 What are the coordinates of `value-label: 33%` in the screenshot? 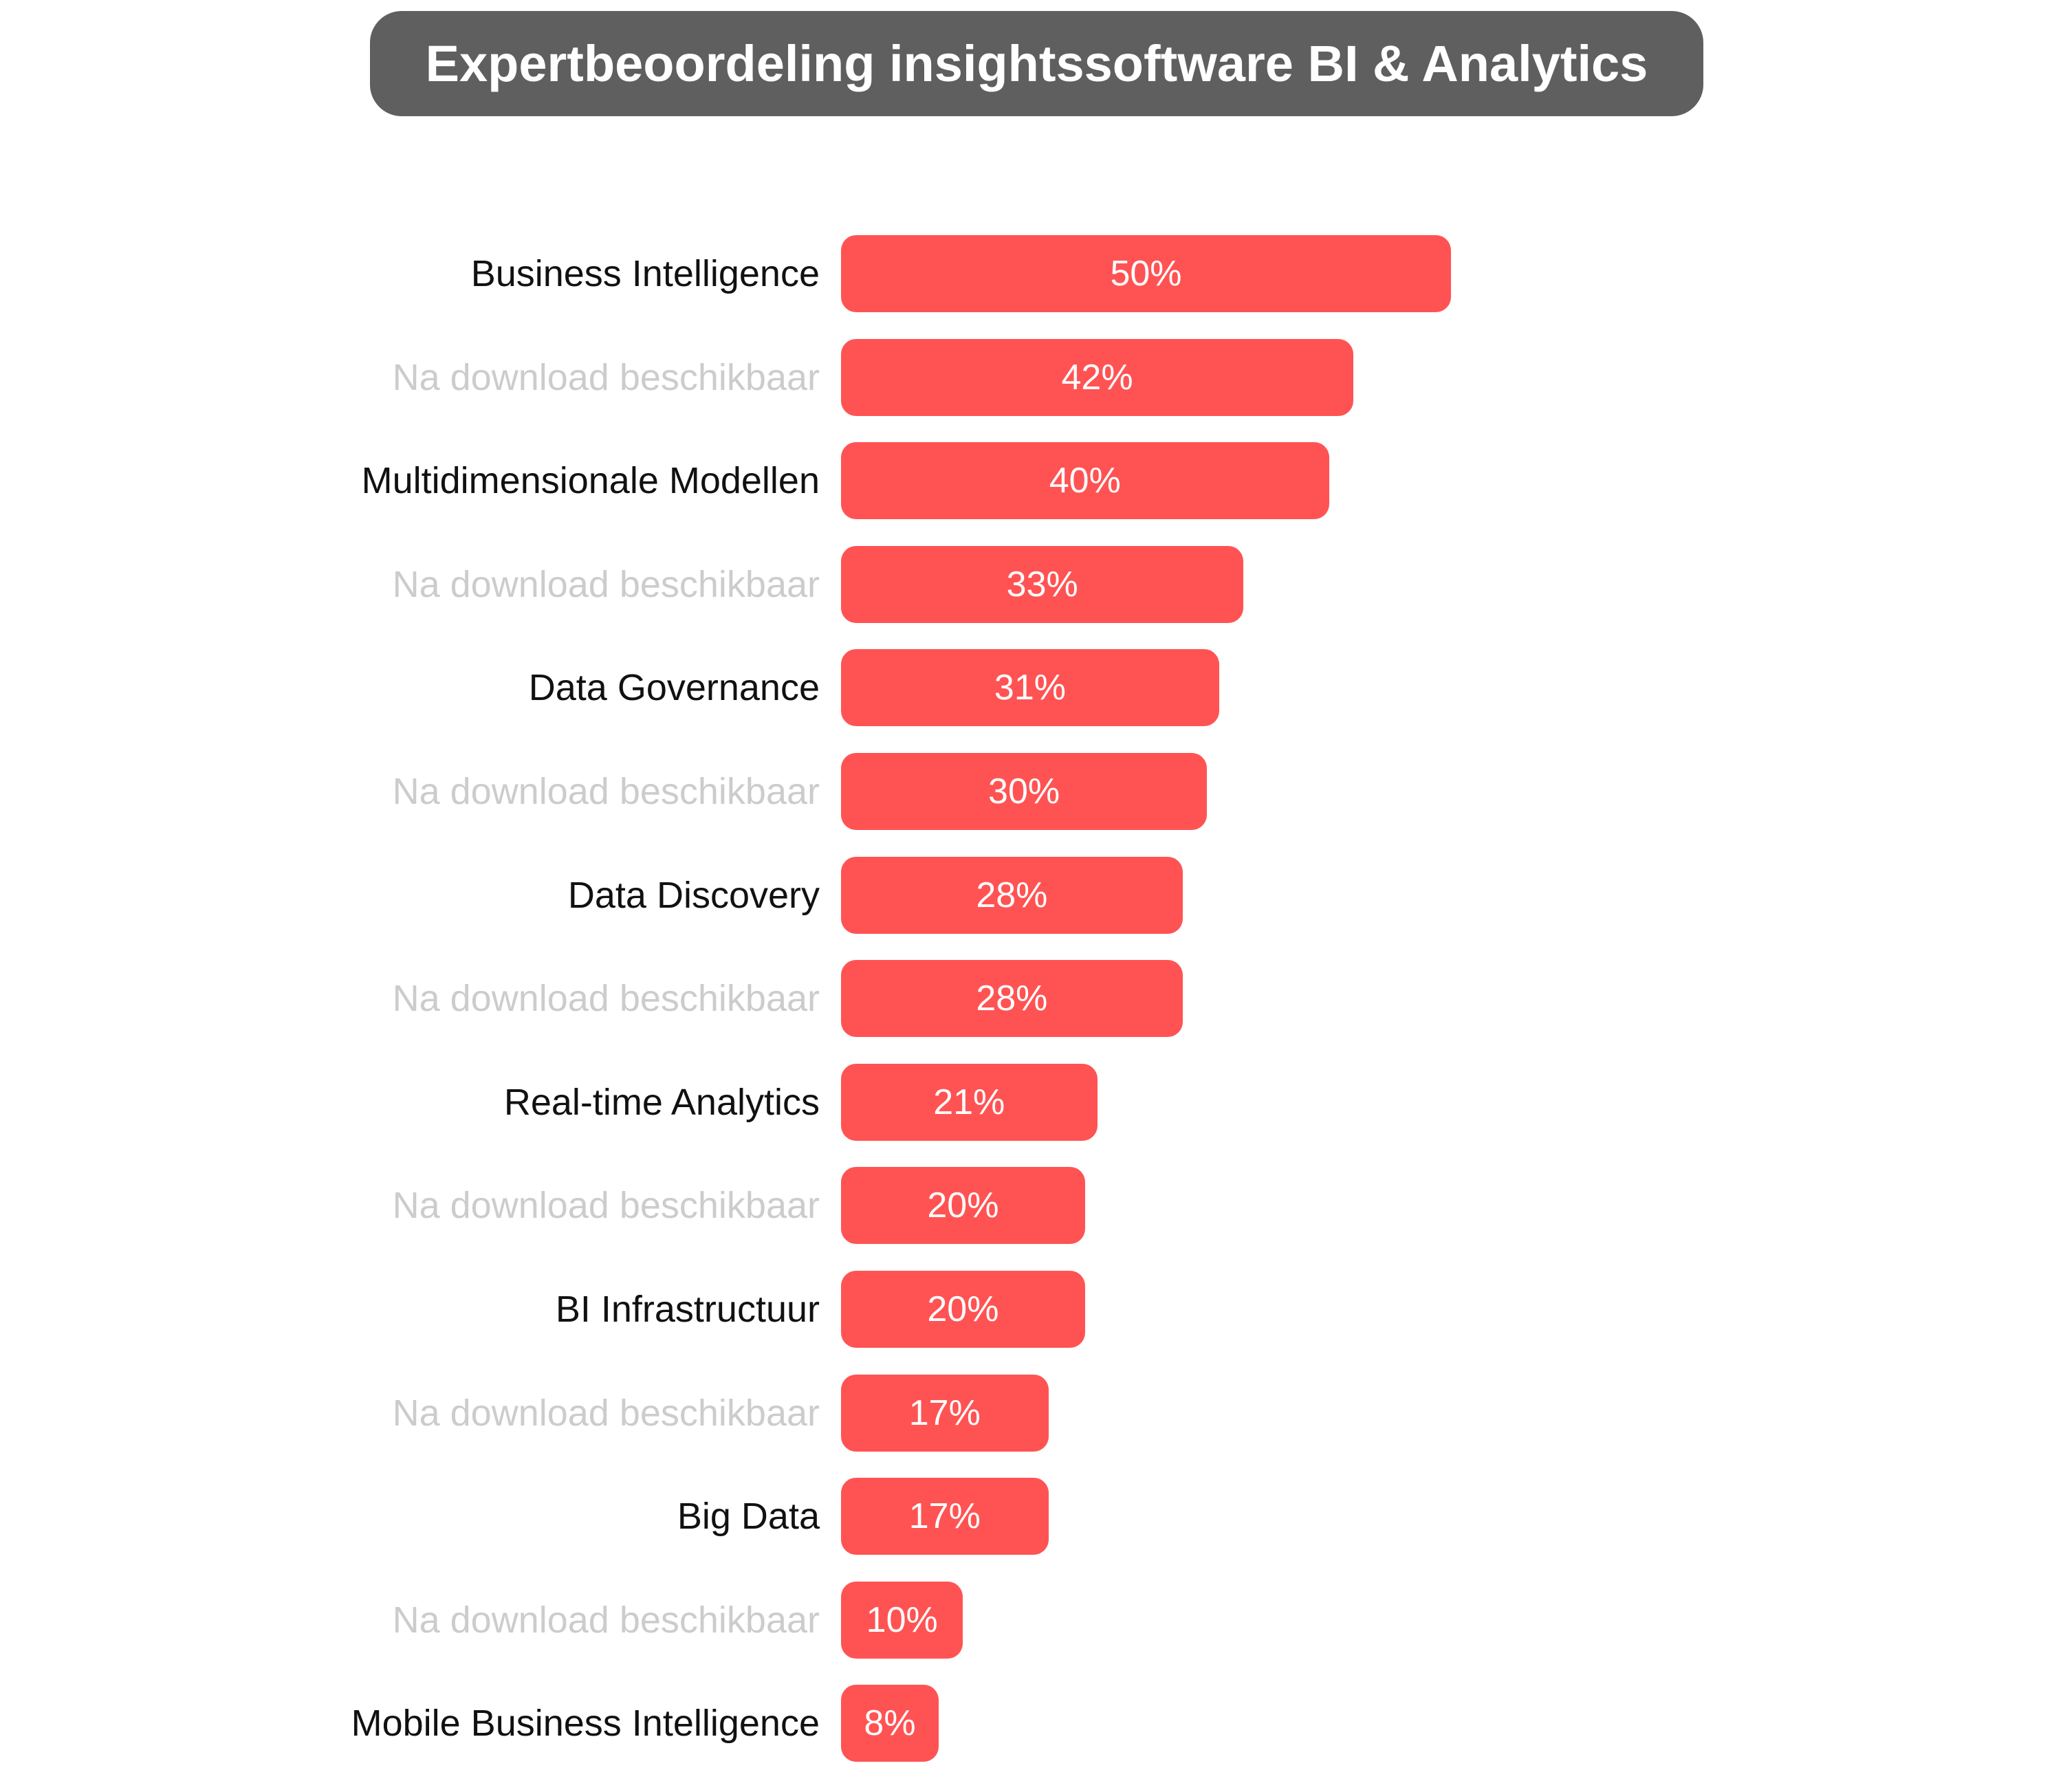 It's located at (1042, 584).